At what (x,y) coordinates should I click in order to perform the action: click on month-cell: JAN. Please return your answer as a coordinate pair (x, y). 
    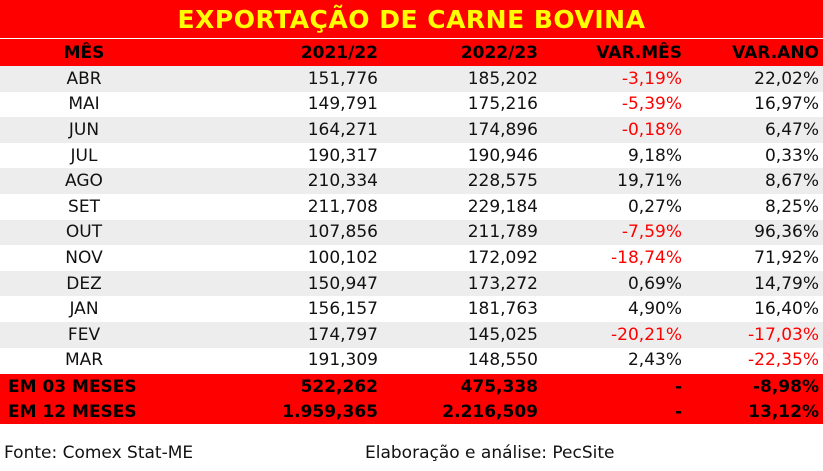
    Looking at the image, I should click on (84, 309).